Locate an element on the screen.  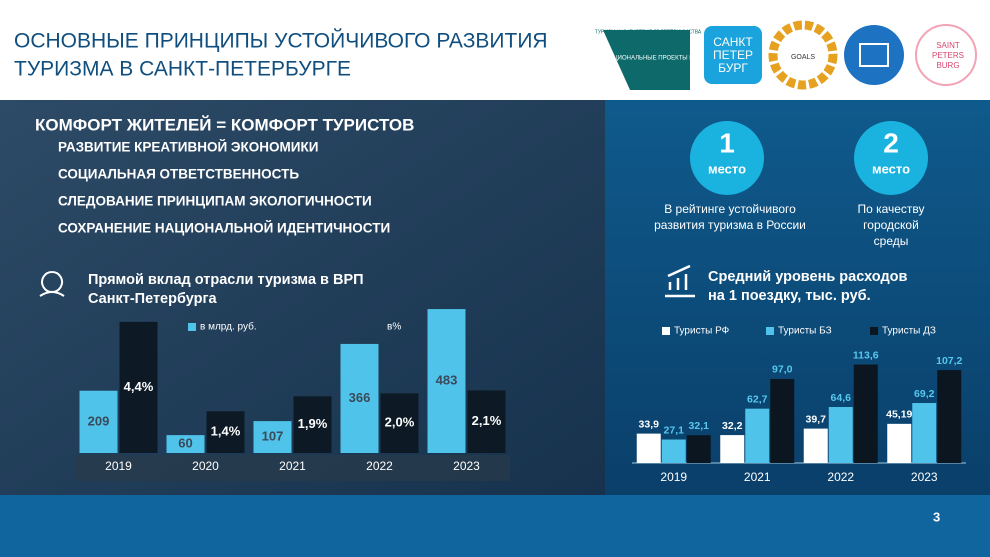
title: ОСНОВНЫЕ ПРИНЦИПЫ УСТОЙЧИВОГО РАЗВИТИЯ is located at coordinates (281, 41).